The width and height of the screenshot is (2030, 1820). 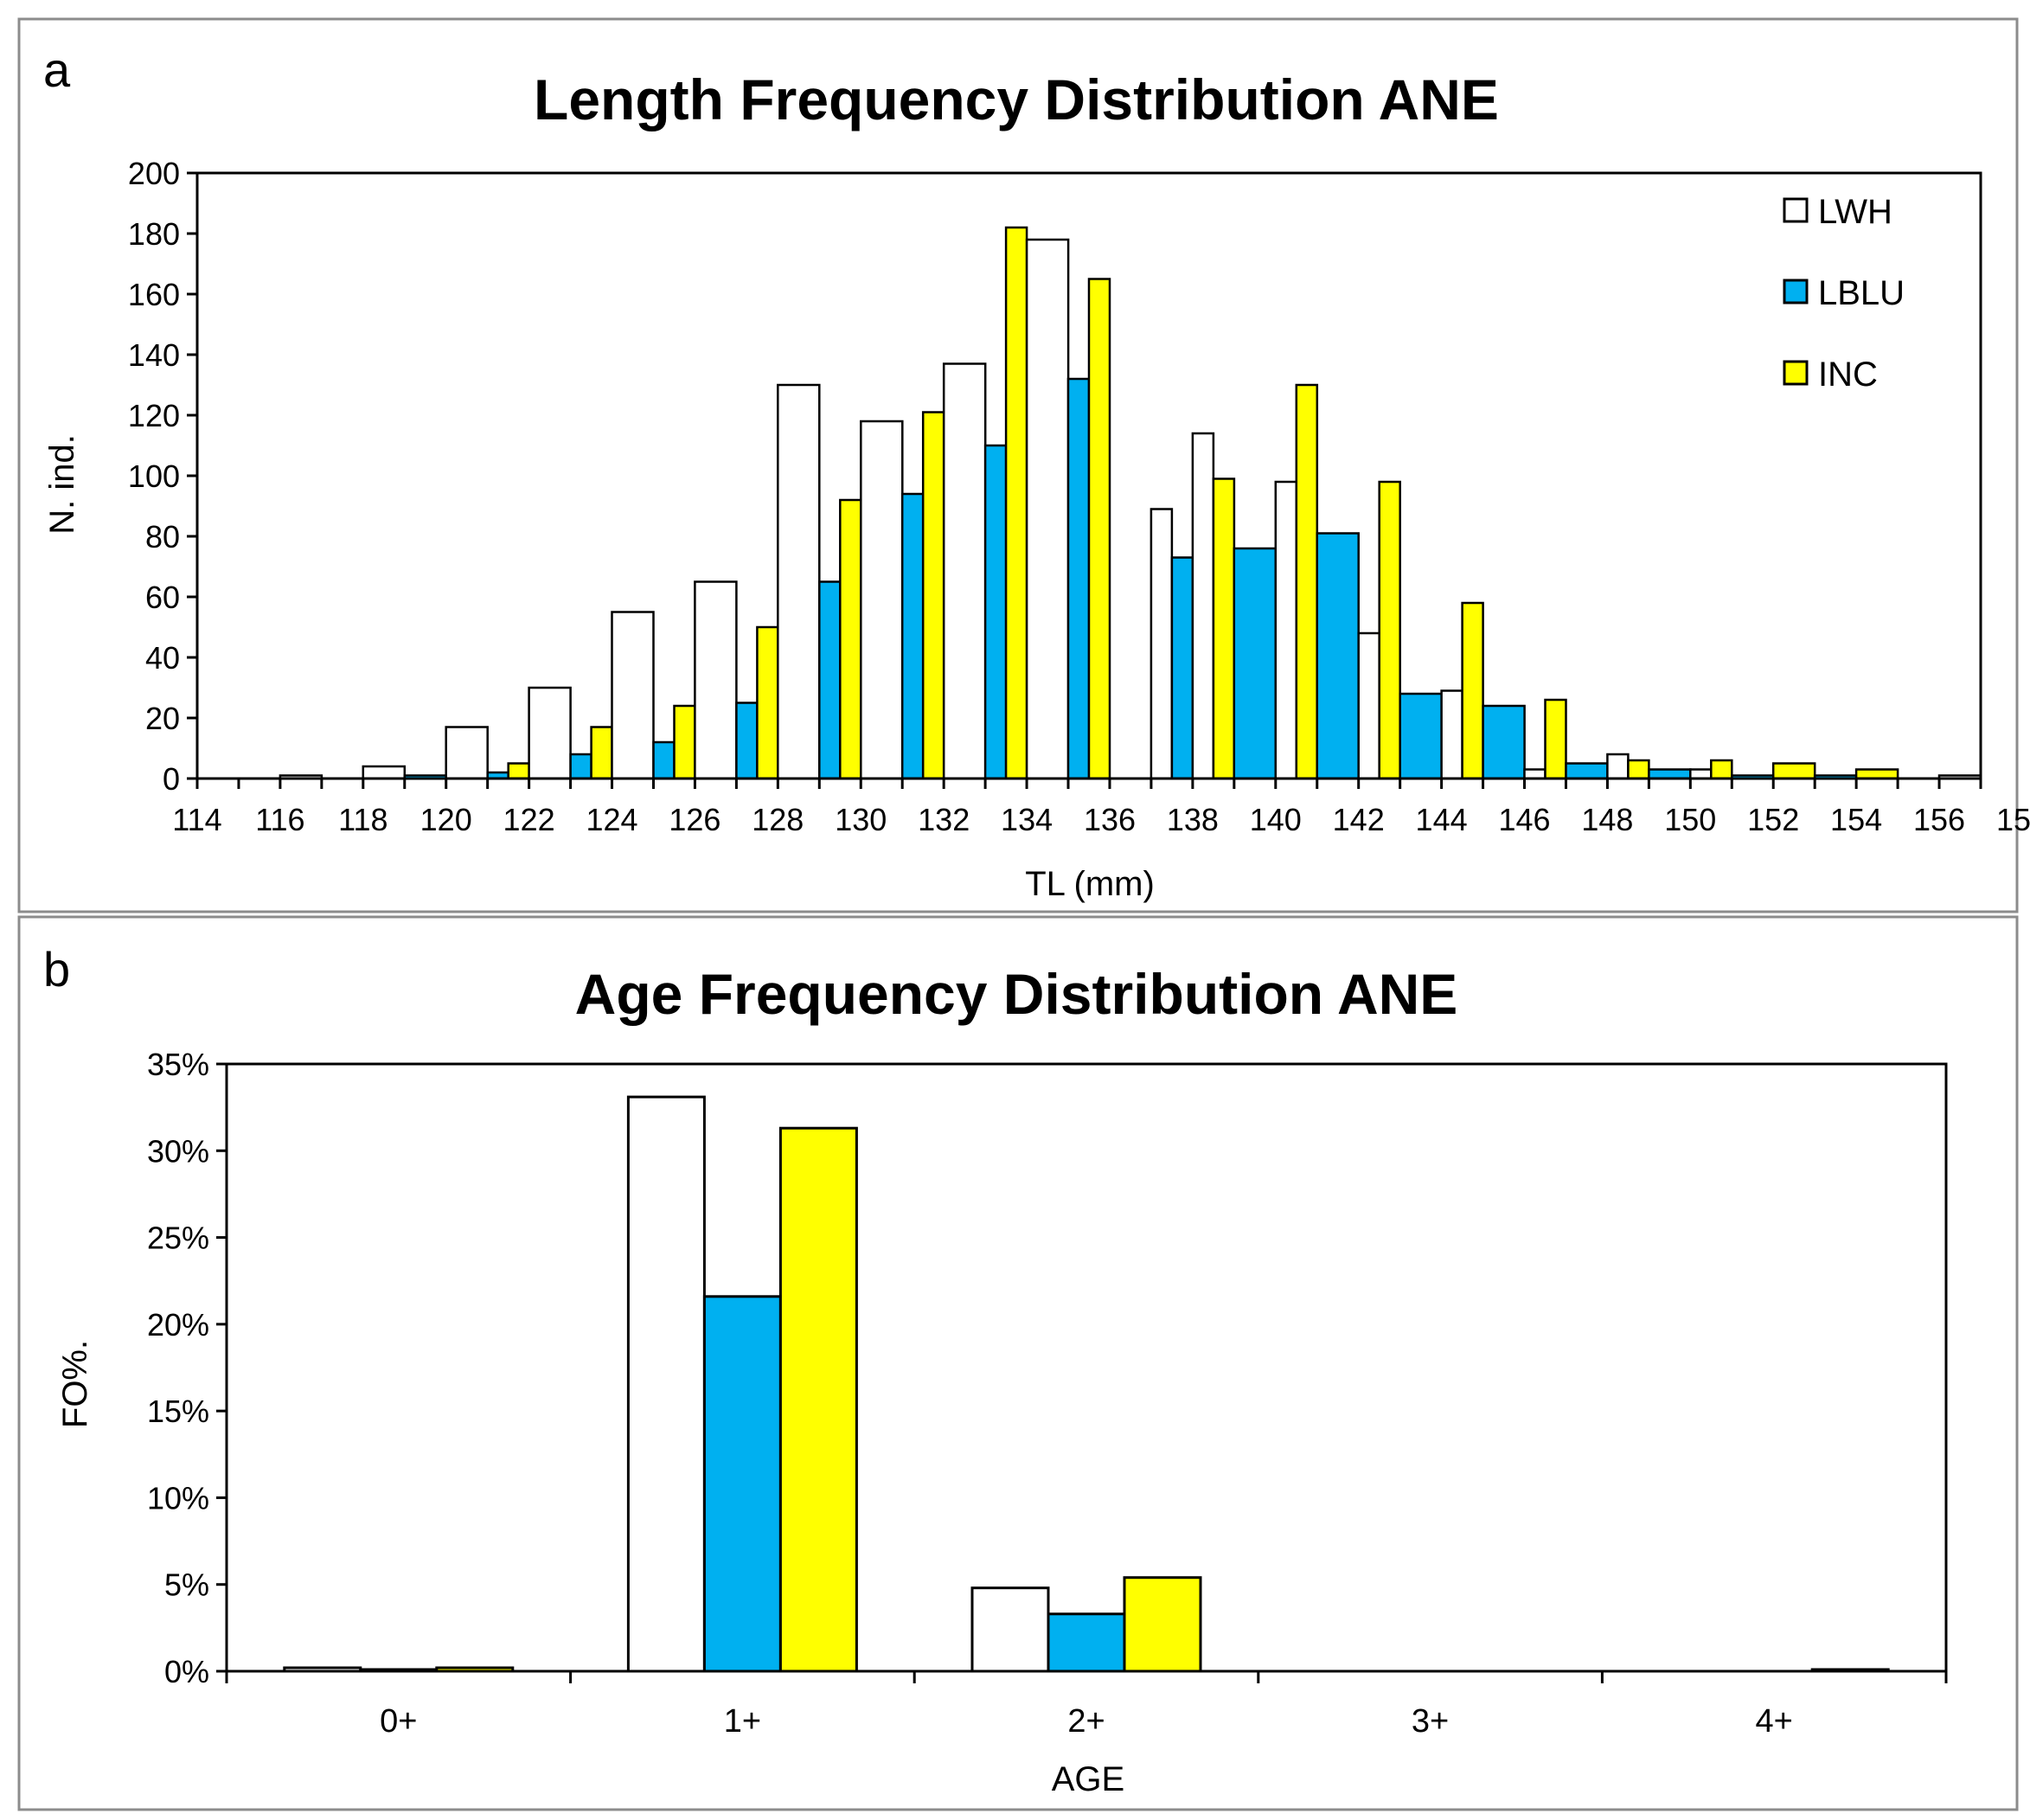 What do you see at coordinates (1774, 1721) in the screenshot?
I see `panel-b-xtick-label: 4+` at bounding box center [1774, 1721].